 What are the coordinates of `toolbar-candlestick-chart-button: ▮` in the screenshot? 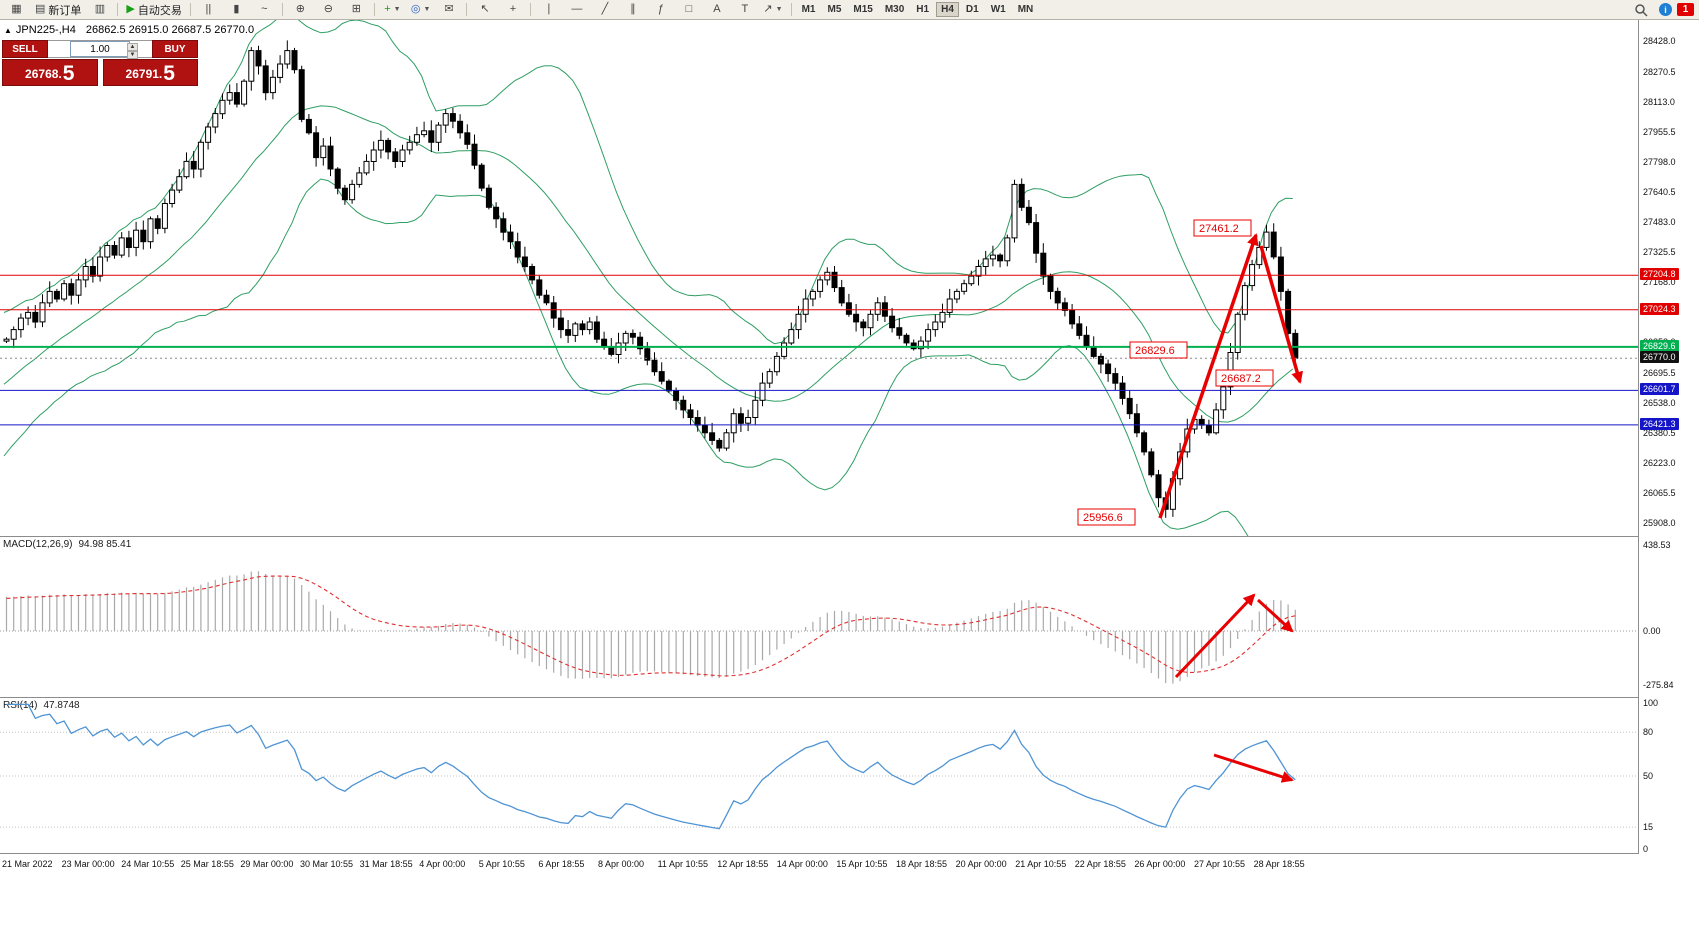 It's located at (236, 9).